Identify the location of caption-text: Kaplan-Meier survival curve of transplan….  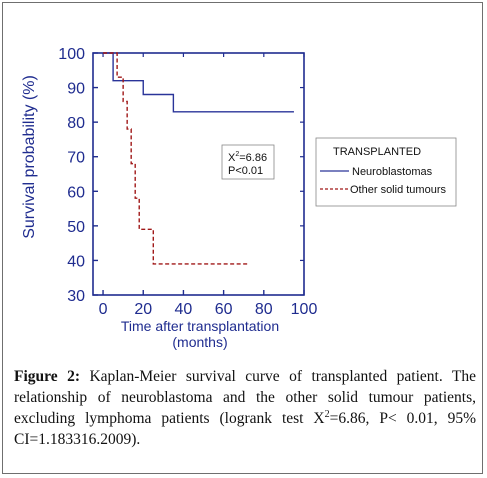
(245, 397).